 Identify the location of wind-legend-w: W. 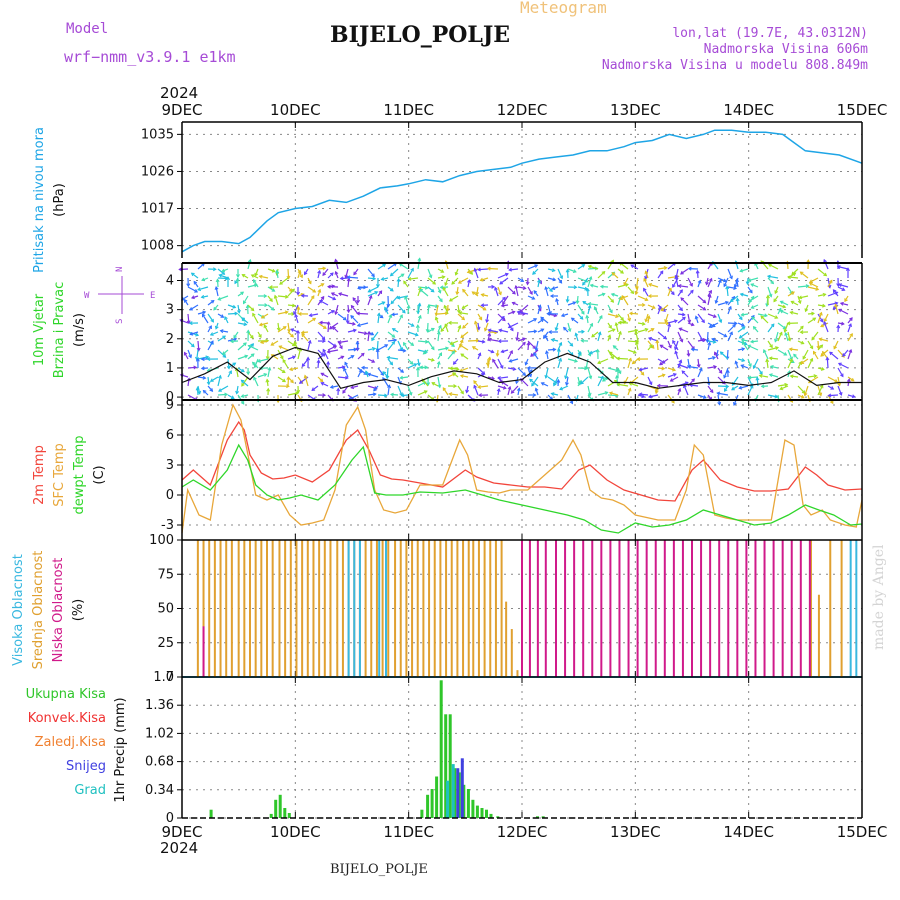
(87, 296).